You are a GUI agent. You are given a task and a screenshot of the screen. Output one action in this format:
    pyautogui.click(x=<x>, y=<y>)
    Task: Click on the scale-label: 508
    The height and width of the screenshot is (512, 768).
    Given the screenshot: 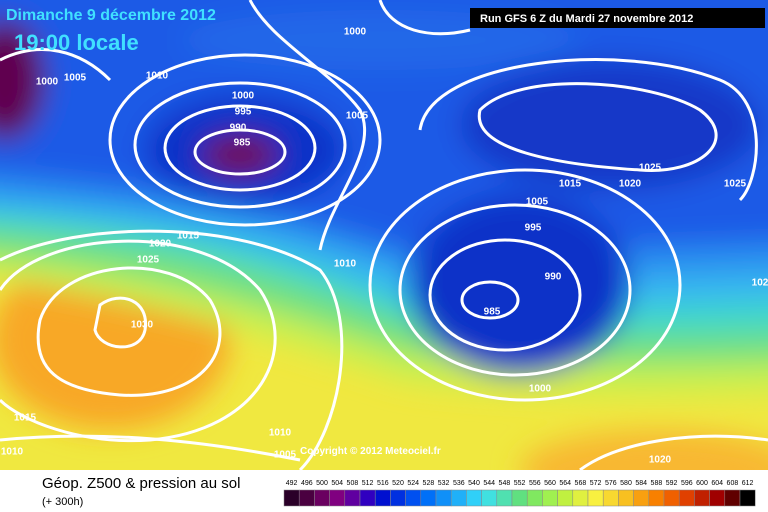 What is the action you would take?
    pyautogui.click(x=353, y=483)
    